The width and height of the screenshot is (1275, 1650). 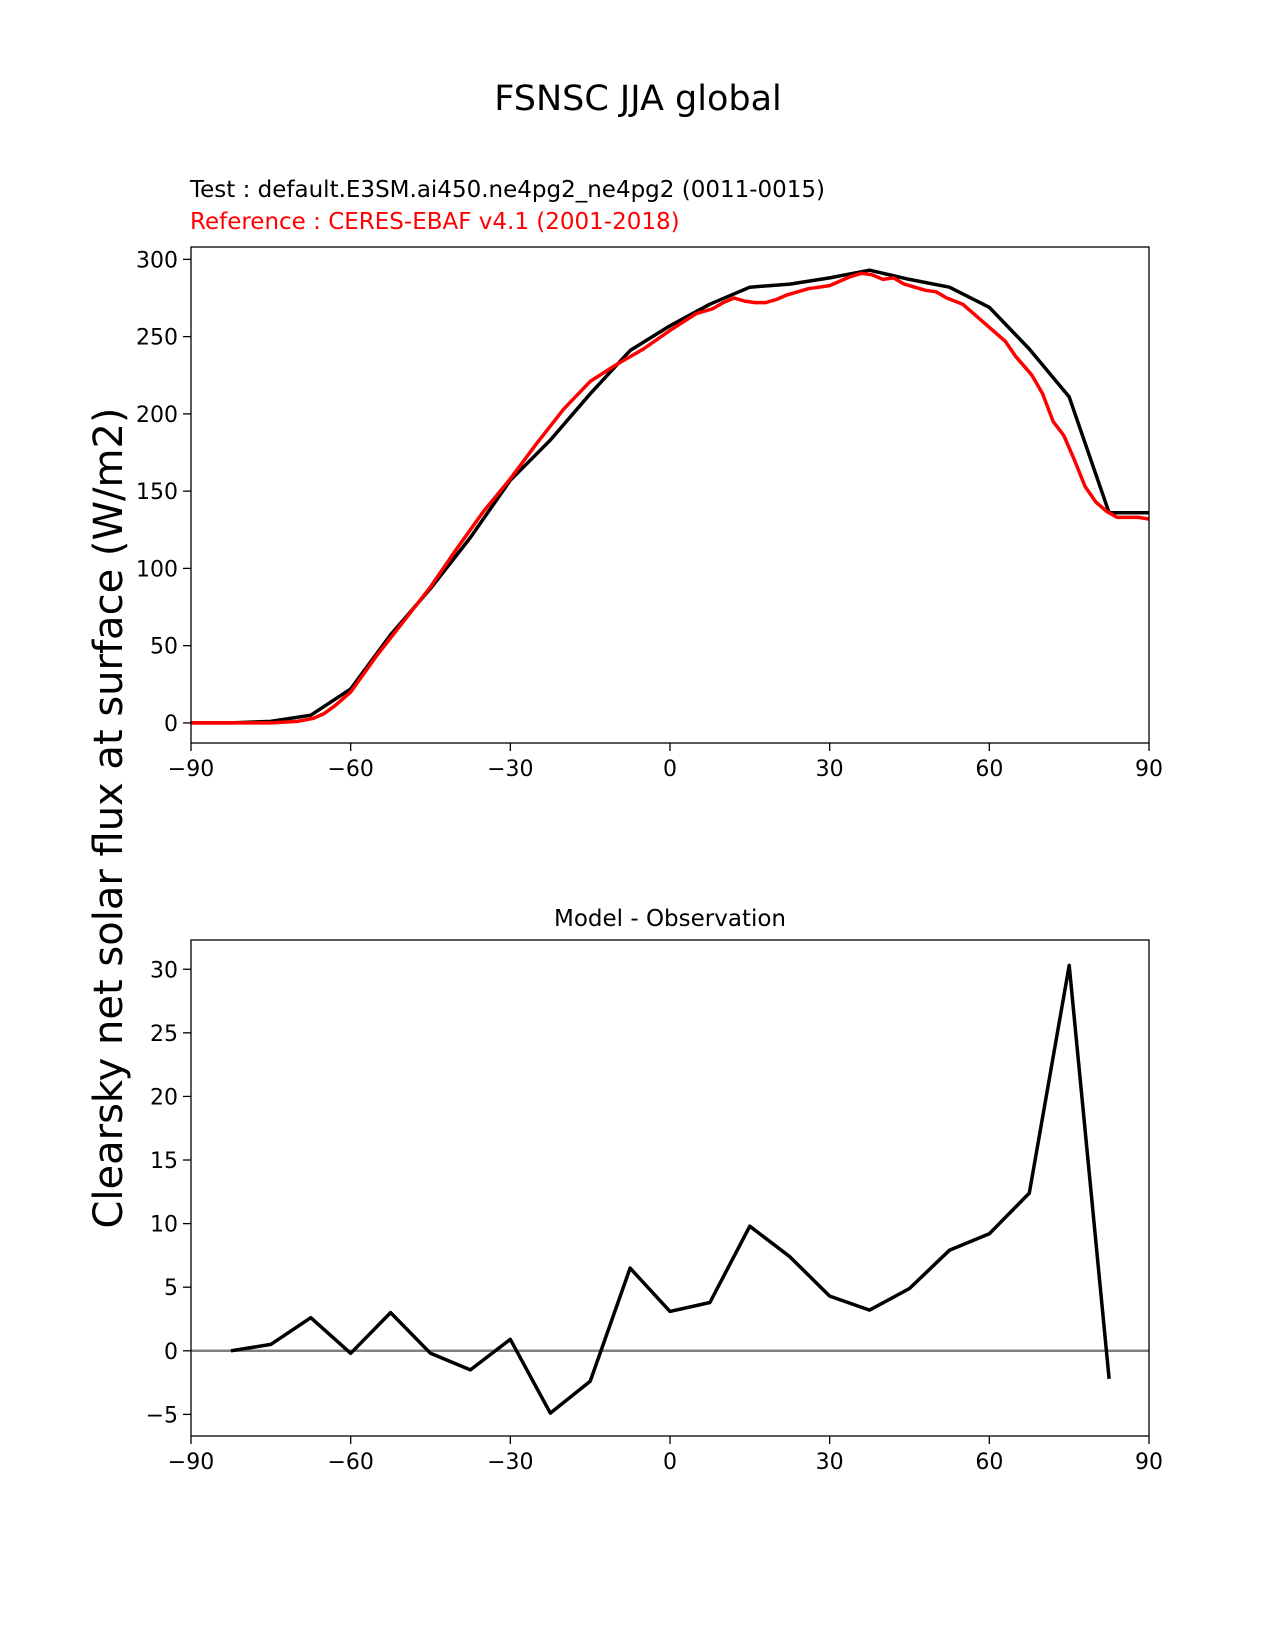 I want to click on y-tick-label: 5, so click(x=171, y=1288).